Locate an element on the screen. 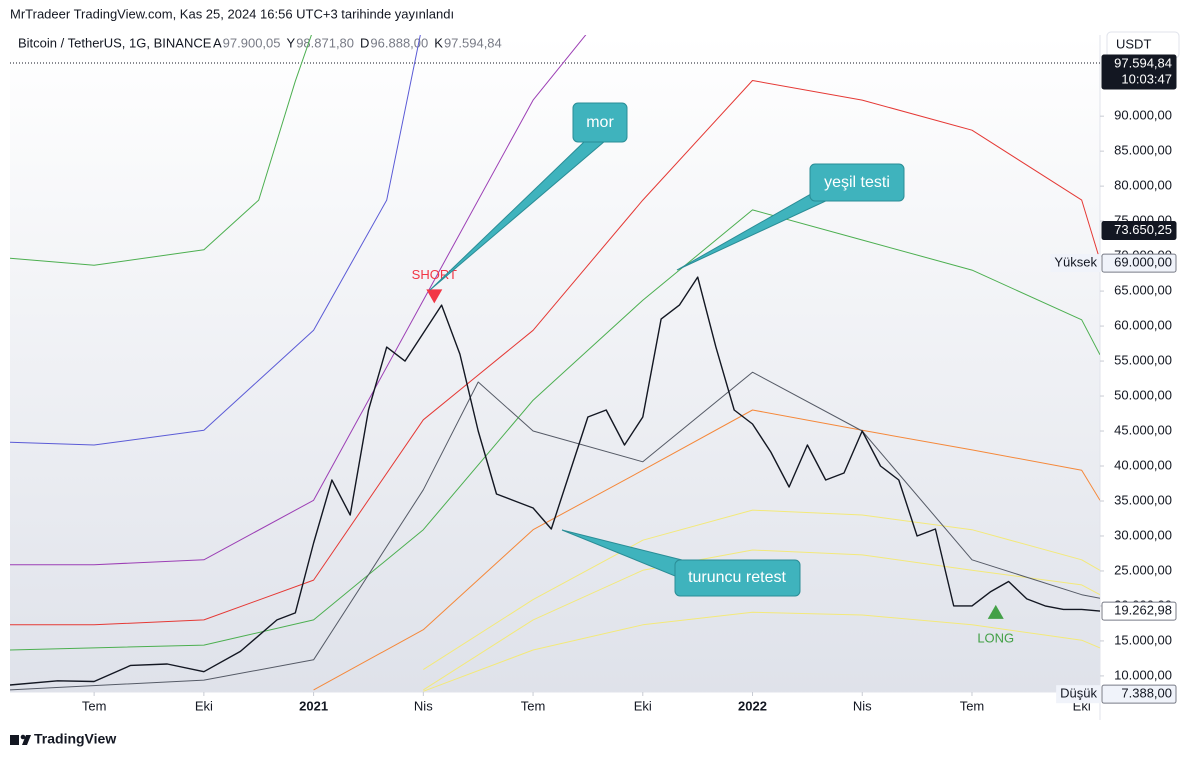  y-tick-label: 50.000,00 is located at coordinates (1143, 394).